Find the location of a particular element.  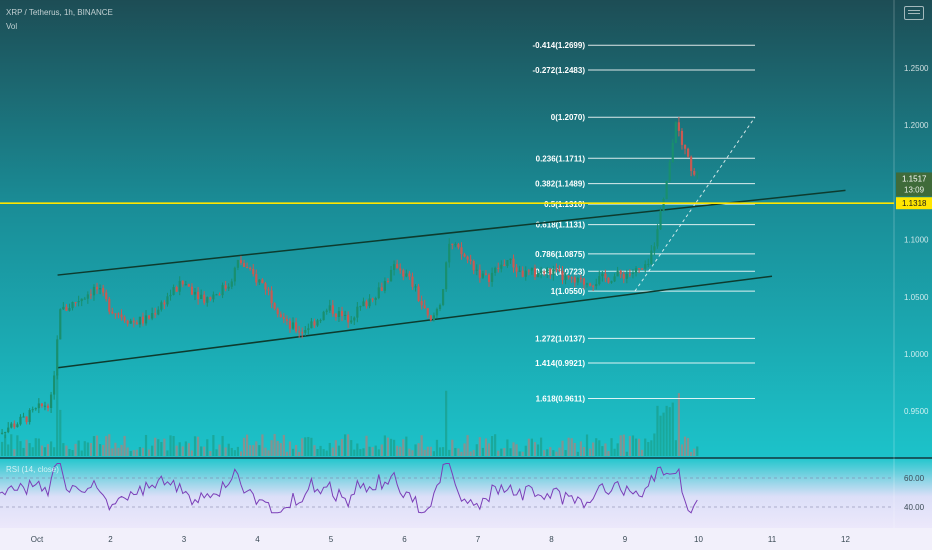

fib-level-label: 0.382(1.1489) is located at coordinates (560, 184).